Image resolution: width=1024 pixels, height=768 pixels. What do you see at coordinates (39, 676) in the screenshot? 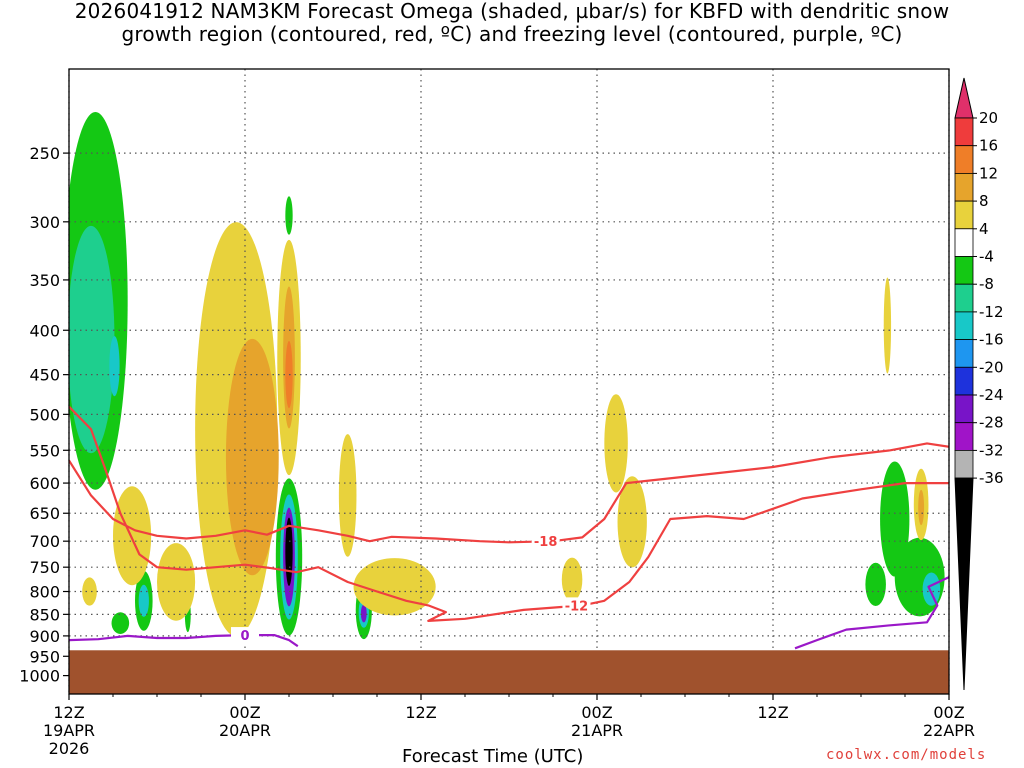
I see `y-tick-label: 1000` at bounding box center [39, 676].